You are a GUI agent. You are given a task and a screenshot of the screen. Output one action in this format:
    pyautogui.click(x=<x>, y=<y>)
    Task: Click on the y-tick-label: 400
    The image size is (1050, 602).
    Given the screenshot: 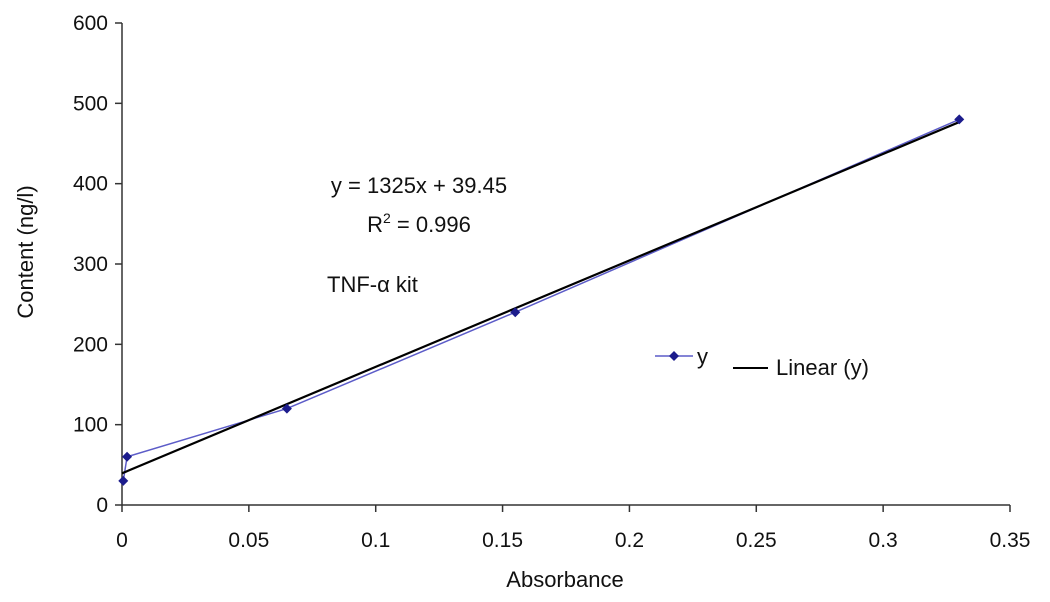 What is the action you would take?
    pyautogui.click(x=90, y=184)
    